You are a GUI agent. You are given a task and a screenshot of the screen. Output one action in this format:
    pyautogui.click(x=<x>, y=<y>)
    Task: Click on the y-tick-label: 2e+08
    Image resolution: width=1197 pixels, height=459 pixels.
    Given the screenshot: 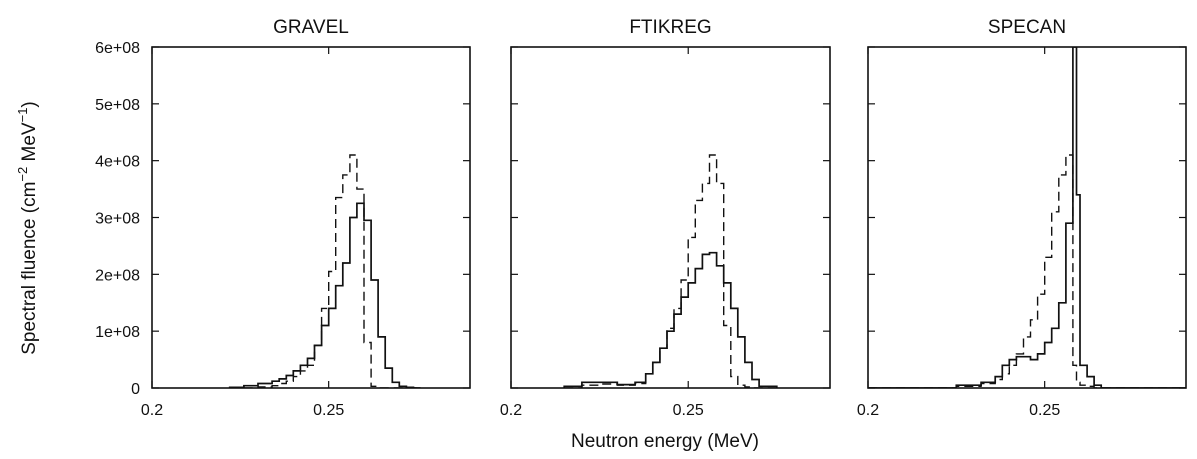 What is the action you would take?
    pyautogui.click(x=117, y=275)
    